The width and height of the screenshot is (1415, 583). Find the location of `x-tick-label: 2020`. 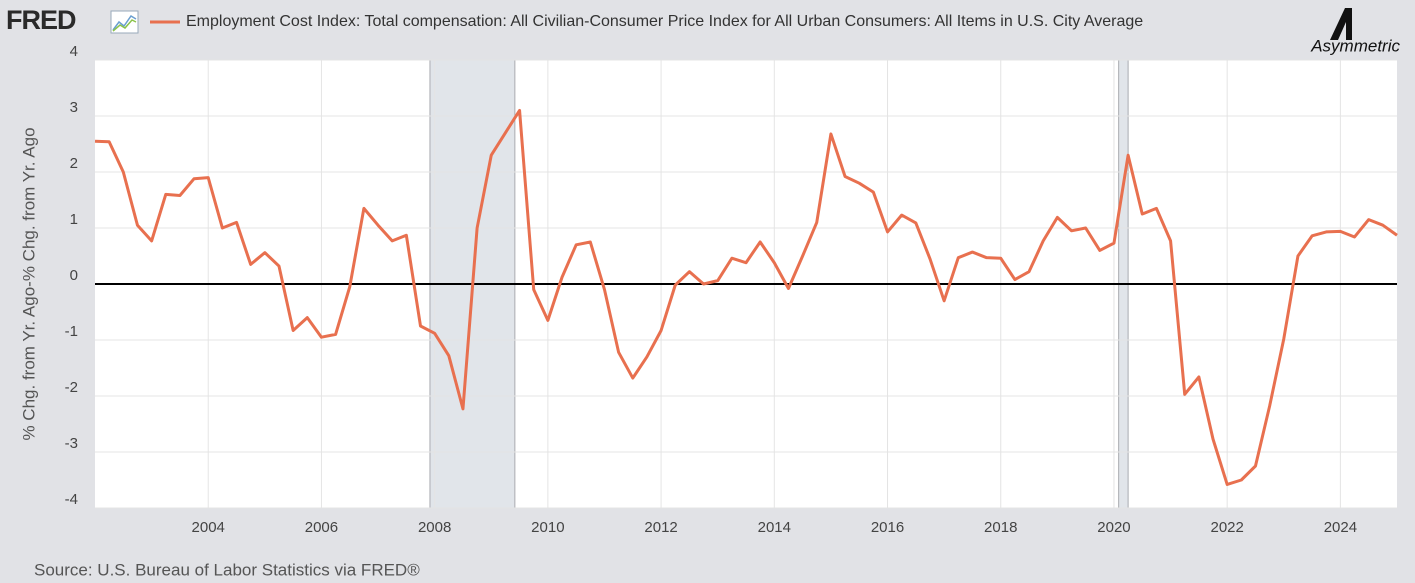

x-tick-label: 2020 is located at coordinates (1113, 527).